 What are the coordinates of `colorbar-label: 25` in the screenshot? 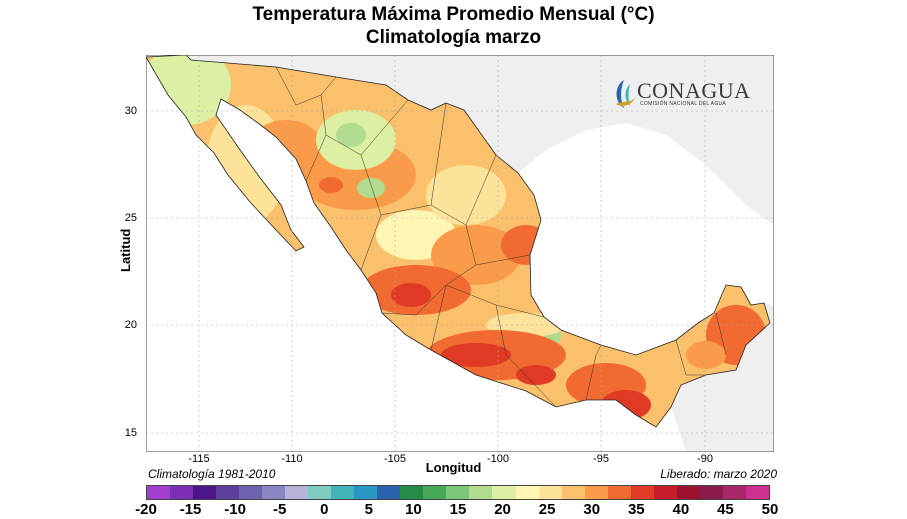 It's located at (547, 509).